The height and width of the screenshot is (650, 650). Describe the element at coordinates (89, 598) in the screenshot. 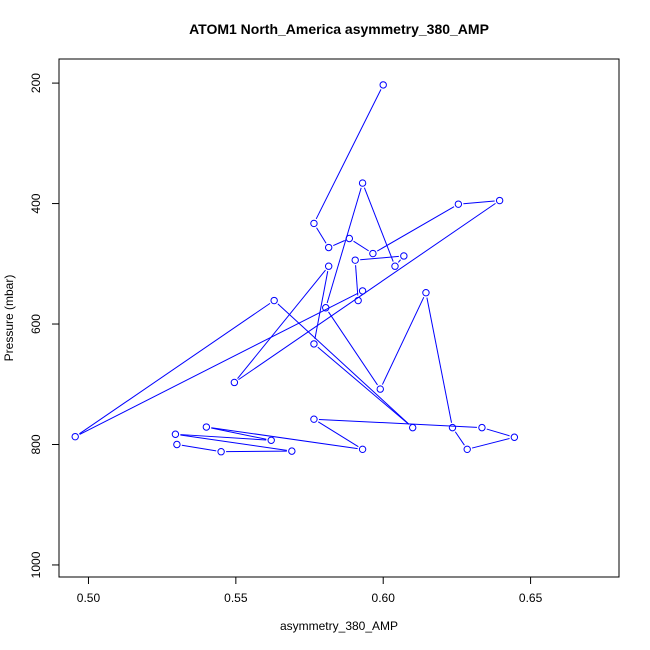

I see `x-tick-label: 0.50` at that location.